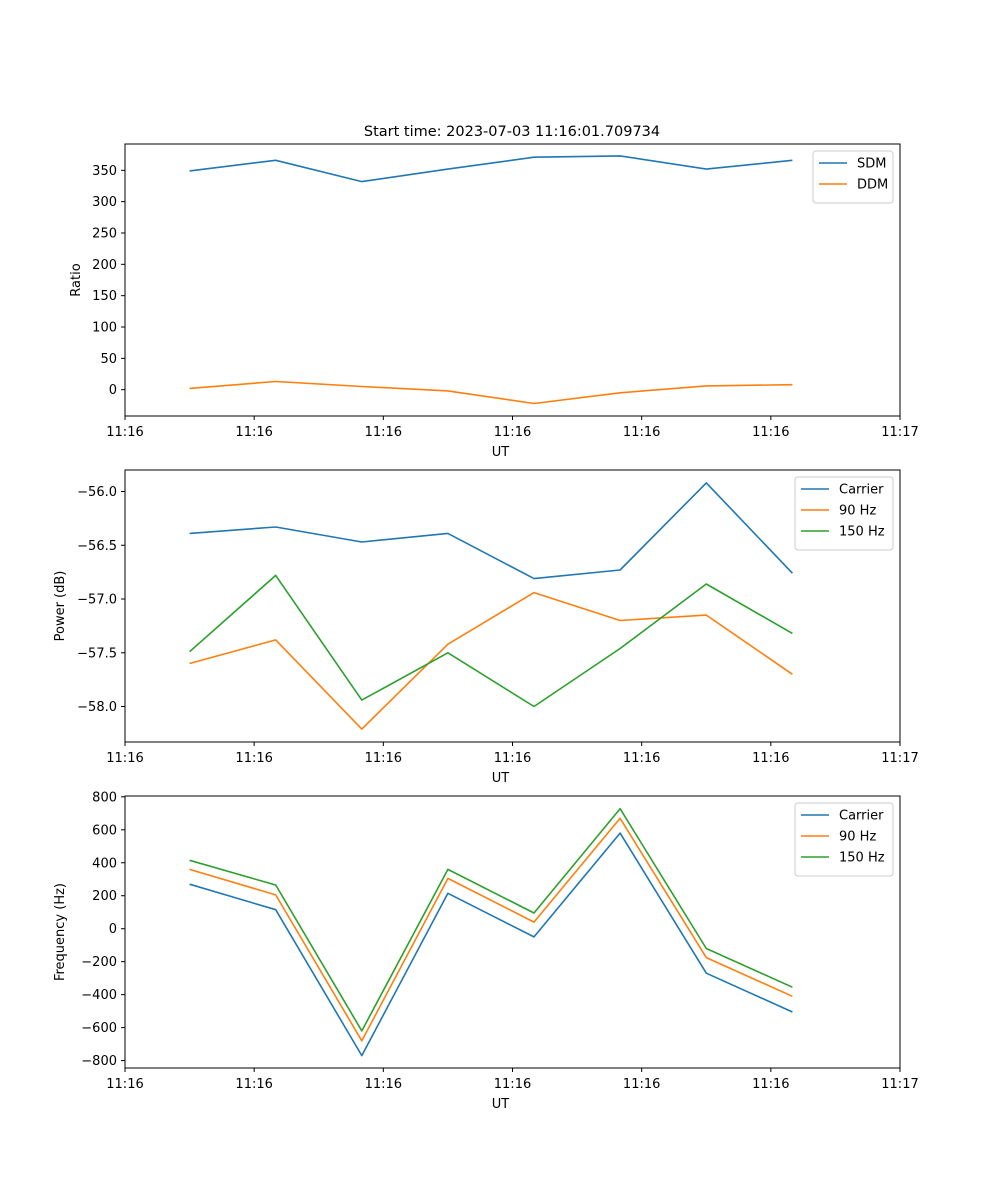  Describe the element at coordinates (99, 962) in the screenshot. I see `y-tick-label: −200` at that location.